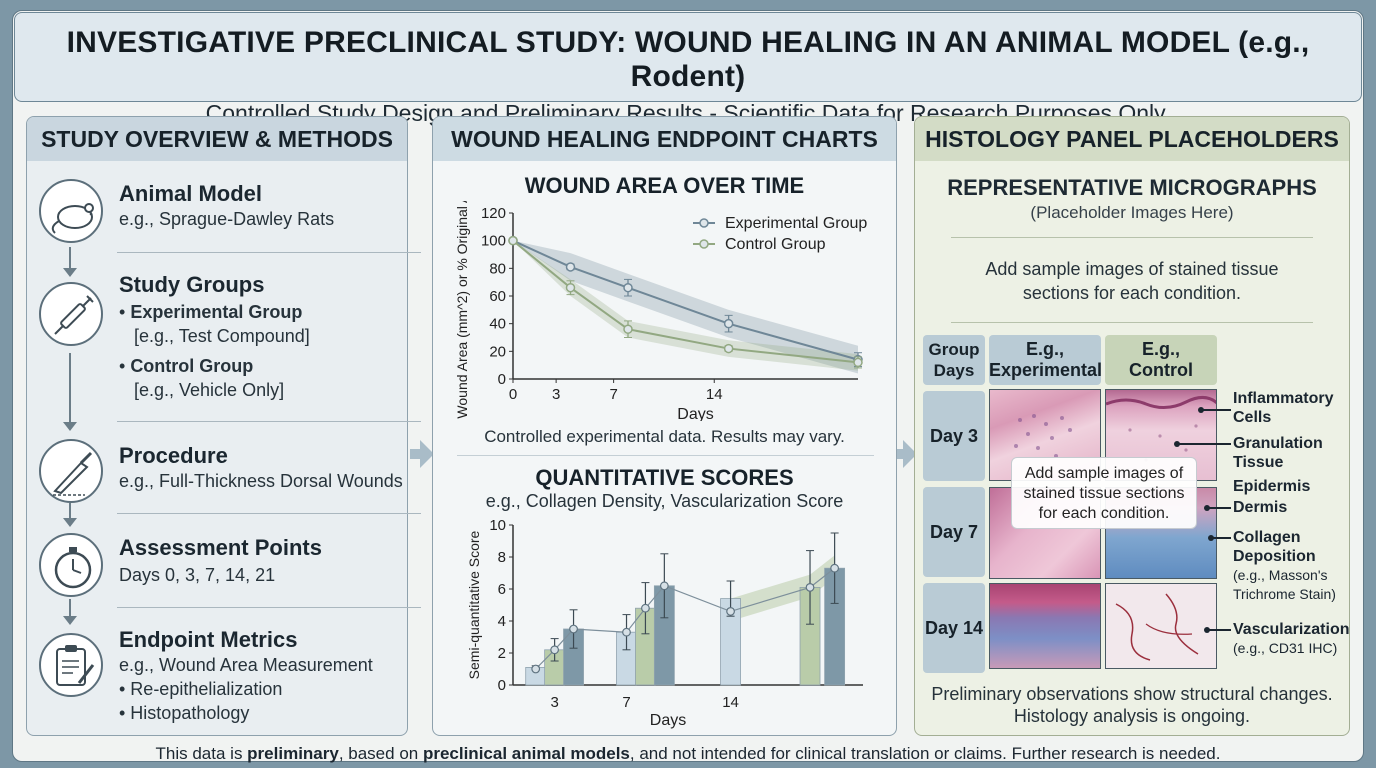  I want to click on y-tick-label: 6, so click(502, 589).